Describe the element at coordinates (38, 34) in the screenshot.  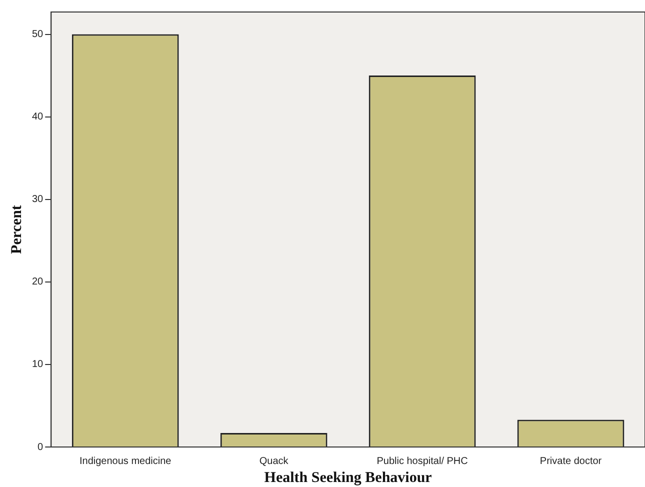
I see `y-tick-label: 50` at that location.